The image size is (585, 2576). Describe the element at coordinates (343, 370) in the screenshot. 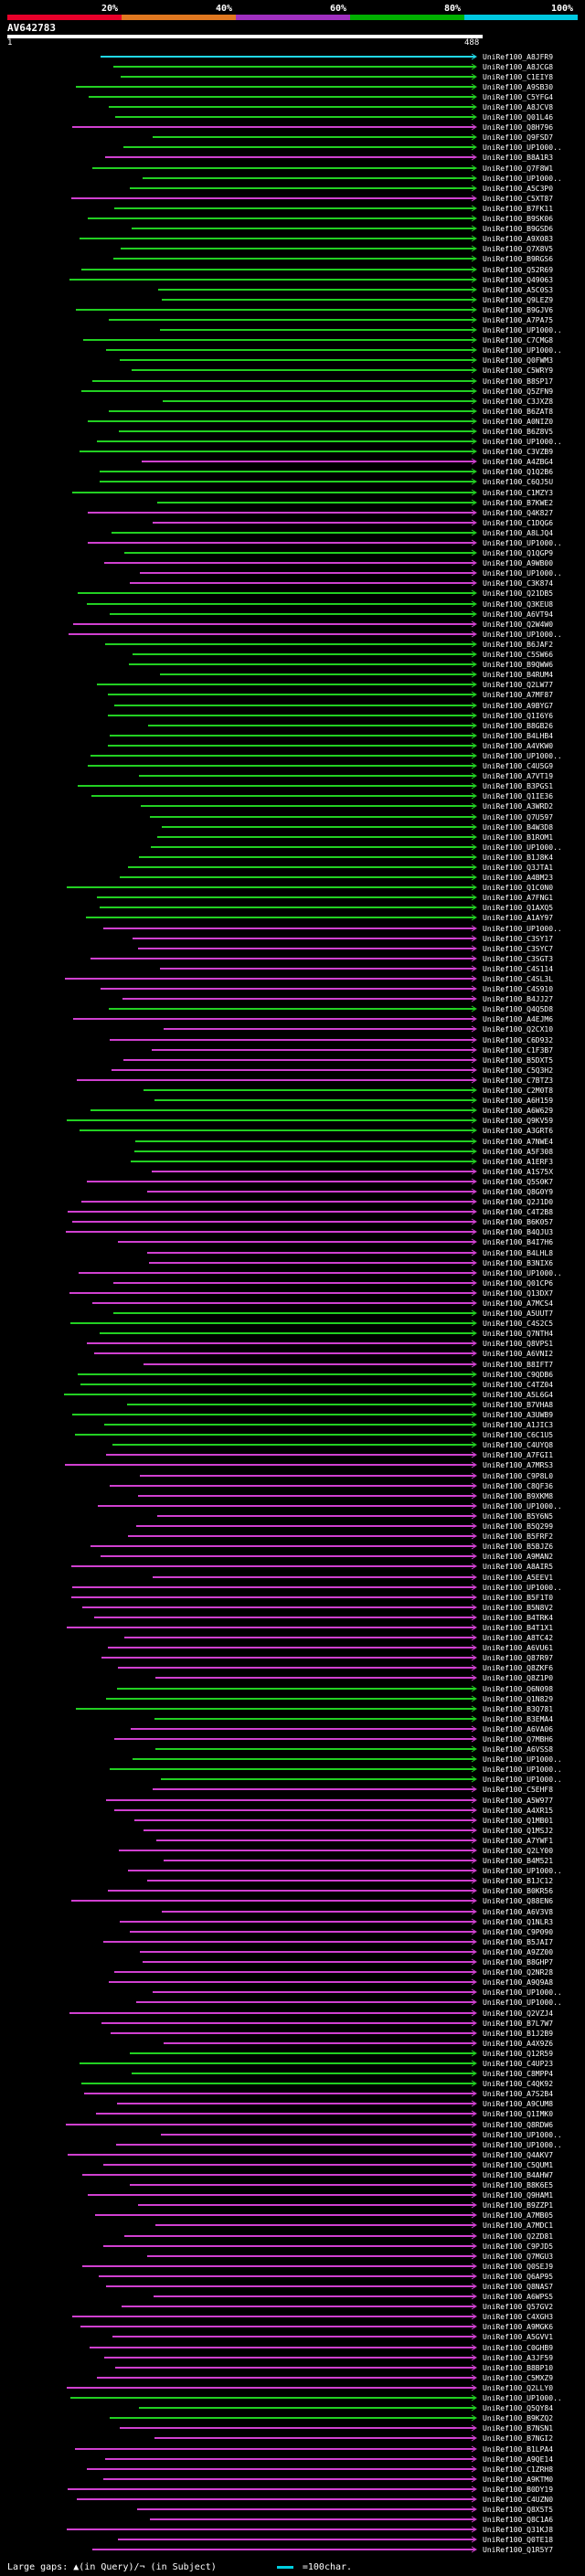

I see `hit-row: UniRef100_C5WRY9` at that location.